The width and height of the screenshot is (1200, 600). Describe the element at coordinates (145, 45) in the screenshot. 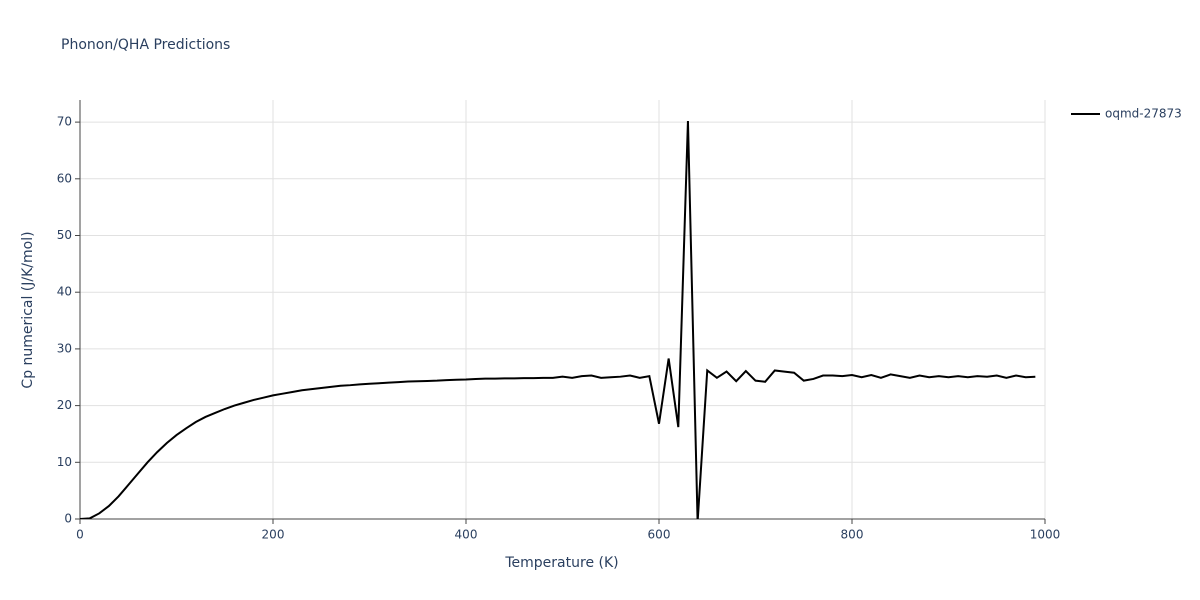

I see `chart-title: Phonon/QHA Predictions` at that location.